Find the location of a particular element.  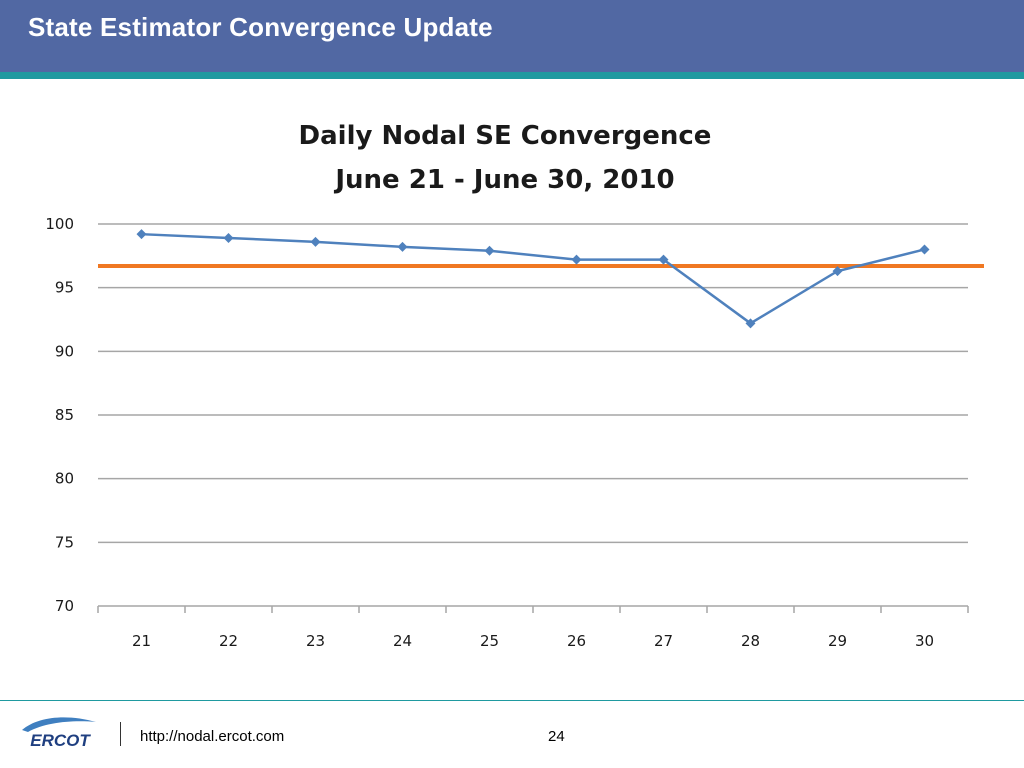

x-tick-label: 22 is located at coordinates (228, 641).